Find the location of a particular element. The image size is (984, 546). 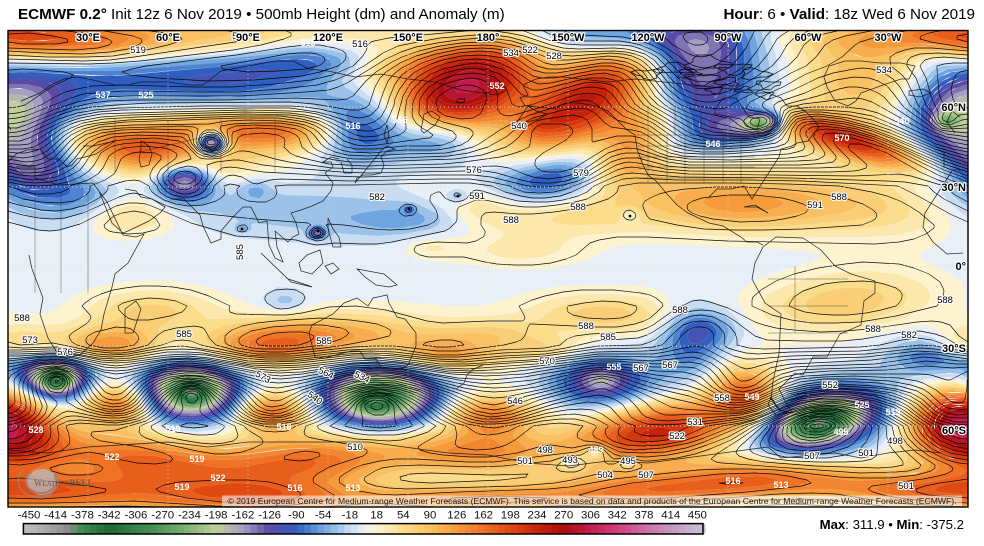

svg-text: 558 is located at coordinates (722, 398).